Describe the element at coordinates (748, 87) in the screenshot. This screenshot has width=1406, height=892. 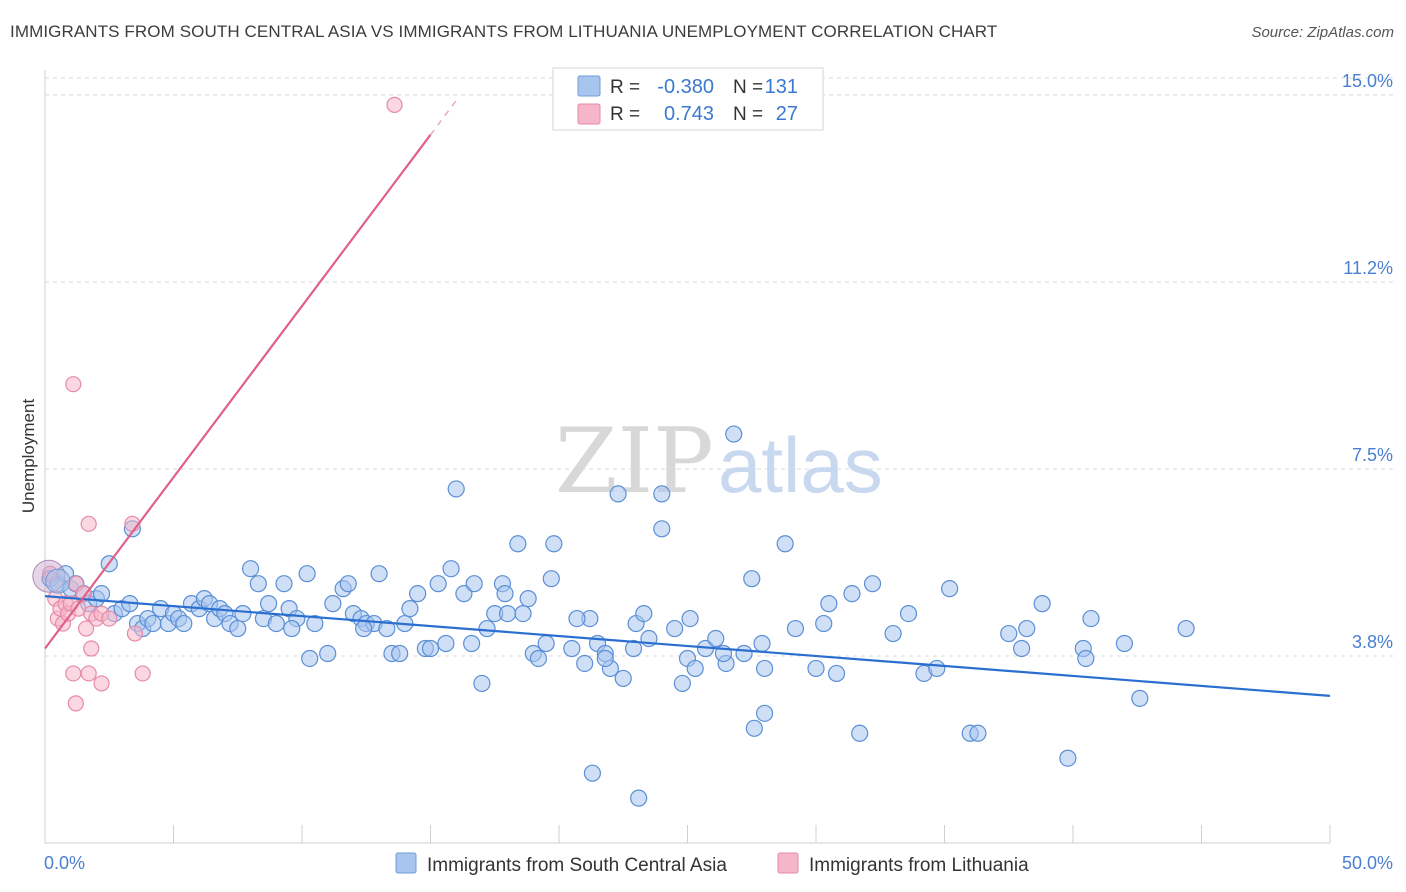
I see `legend-n-label-1: N =` at that location.